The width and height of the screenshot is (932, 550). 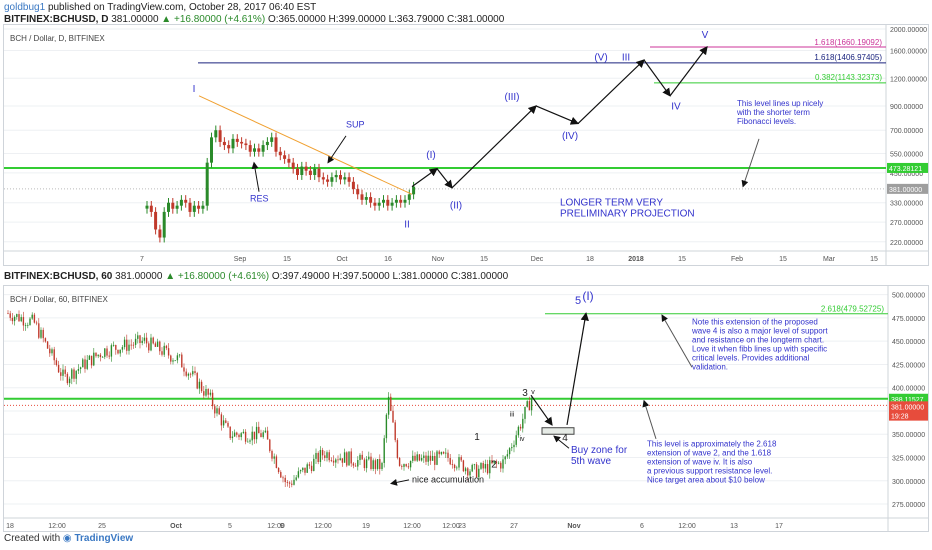 I want to click on y2-tick-6: 350.00000, so click(x=908, y=435).